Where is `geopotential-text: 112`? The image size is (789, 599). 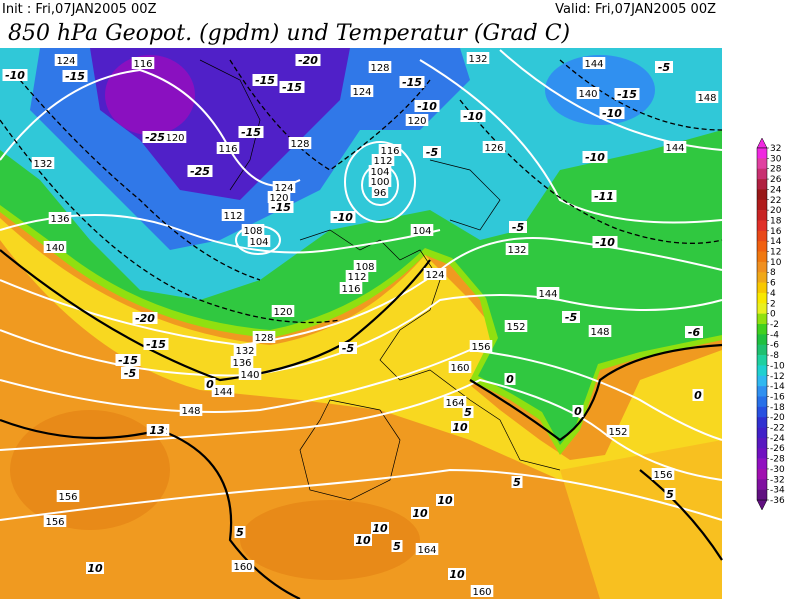
geopotential-text: 112 is located at coordinates (382, 161).